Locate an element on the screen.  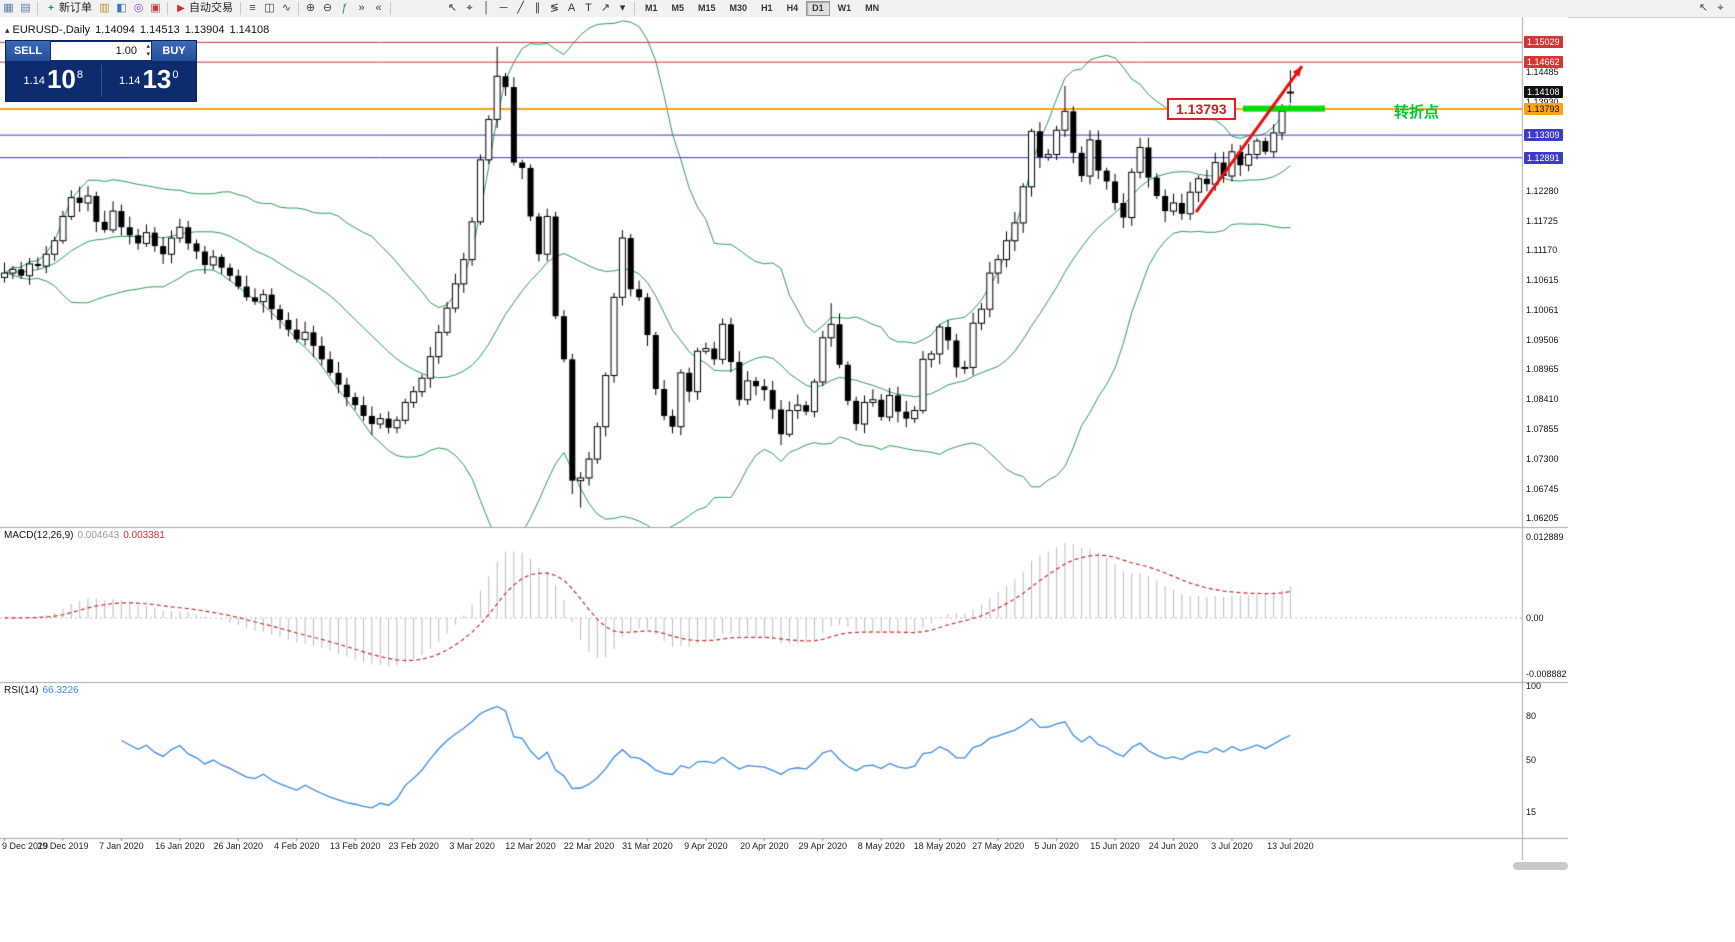
dropdown-icon: ▾ is located at coordinates (622, 8).